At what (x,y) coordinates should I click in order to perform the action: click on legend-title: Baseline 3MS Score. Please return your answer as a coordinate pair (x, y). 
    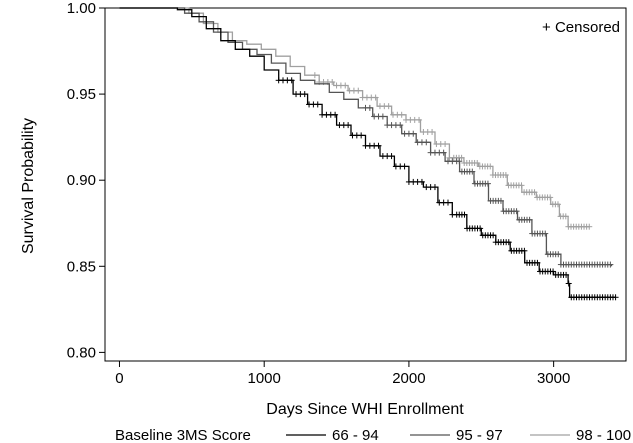
    Looking at the image, I should click on (183, 435).